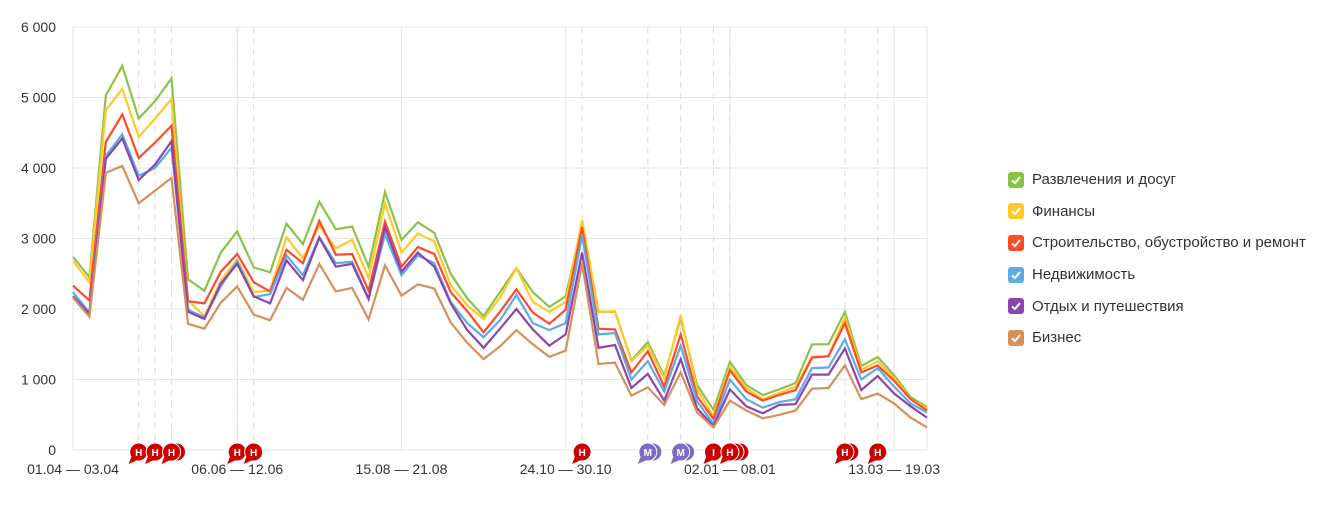 Image resolution: width=1334 pixels, height=513 pixels. I want to click on marker-letter: I, so click(713, 453).